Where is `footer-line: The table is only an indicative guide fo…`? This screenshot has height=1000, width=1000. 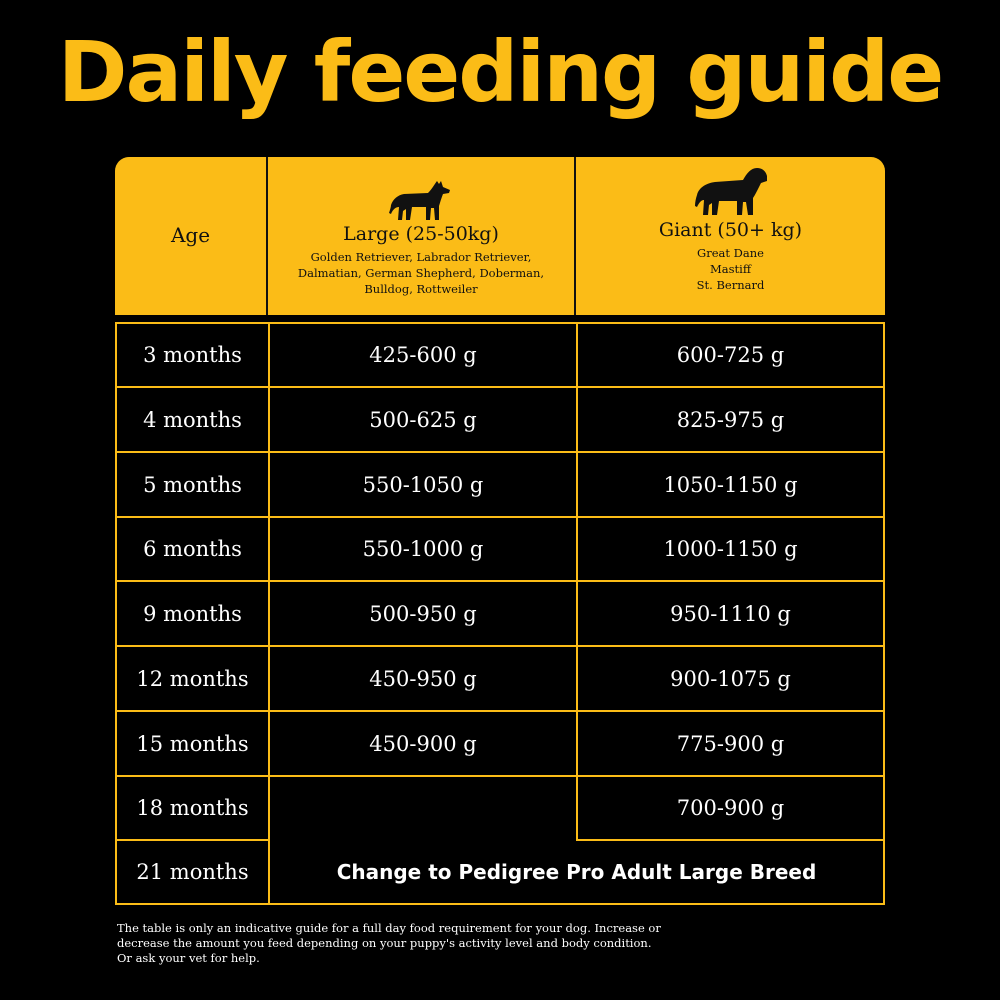
footer-line: The table is only an indicative guide fo… is located at coordinates (389, 928).